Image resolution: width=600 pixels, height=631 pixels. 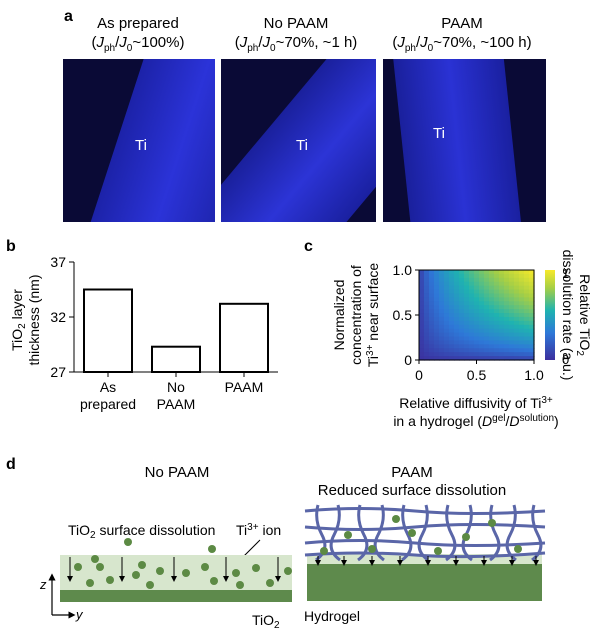 What do you see at coordinates (534, 375) in the screenshot?
I see `x-tick-label: 1.0` at bounding box center [534, 375].